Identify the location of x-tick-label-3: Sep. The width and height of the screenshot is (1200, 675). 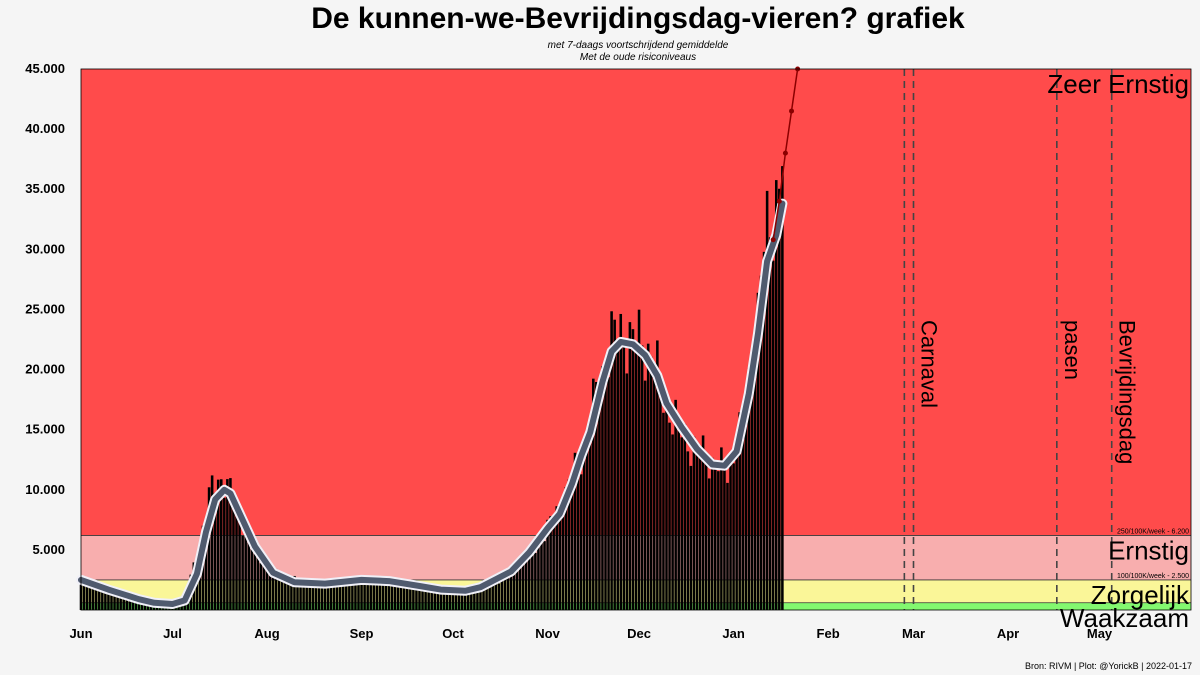
(362, 633).